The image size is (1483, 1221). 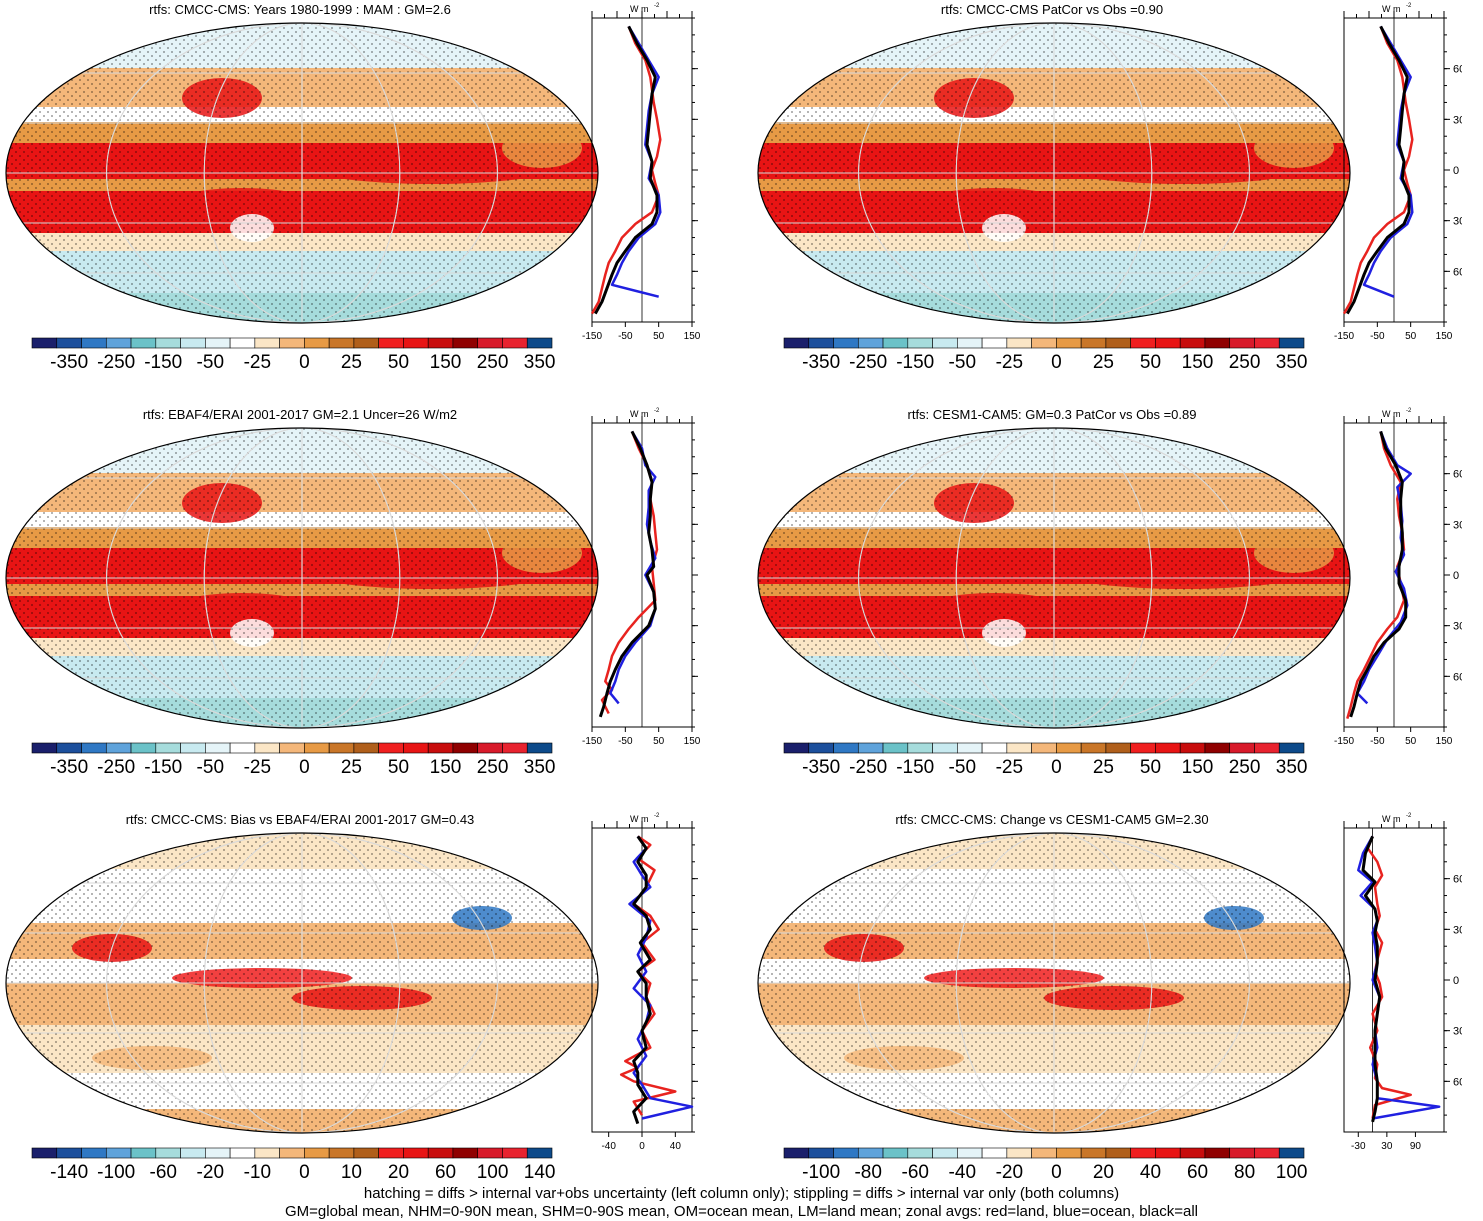 I want to click on zonal-mean-plot: W m -2 60N 30N 0 30S 60S -30 30 90, so click(x=1402, y=982).